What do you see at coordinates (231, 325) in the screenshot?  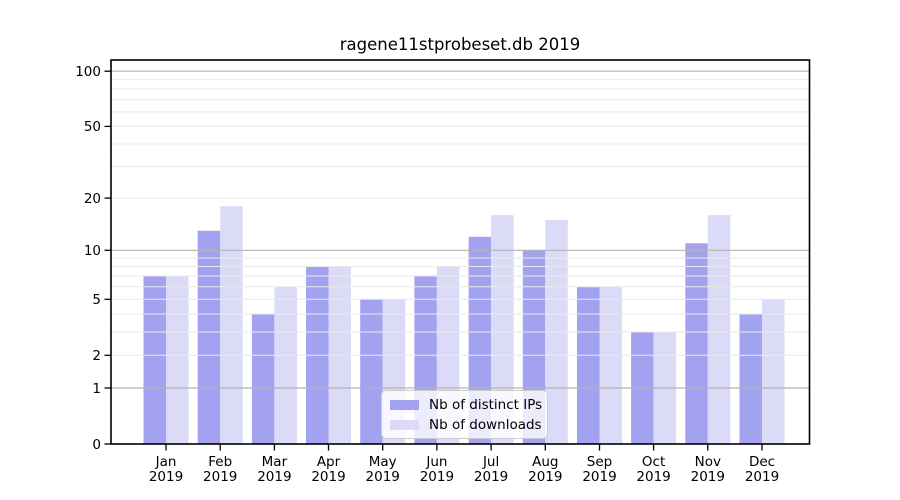 I see `bar-downloads-feb` at bounding box center [231, 325].